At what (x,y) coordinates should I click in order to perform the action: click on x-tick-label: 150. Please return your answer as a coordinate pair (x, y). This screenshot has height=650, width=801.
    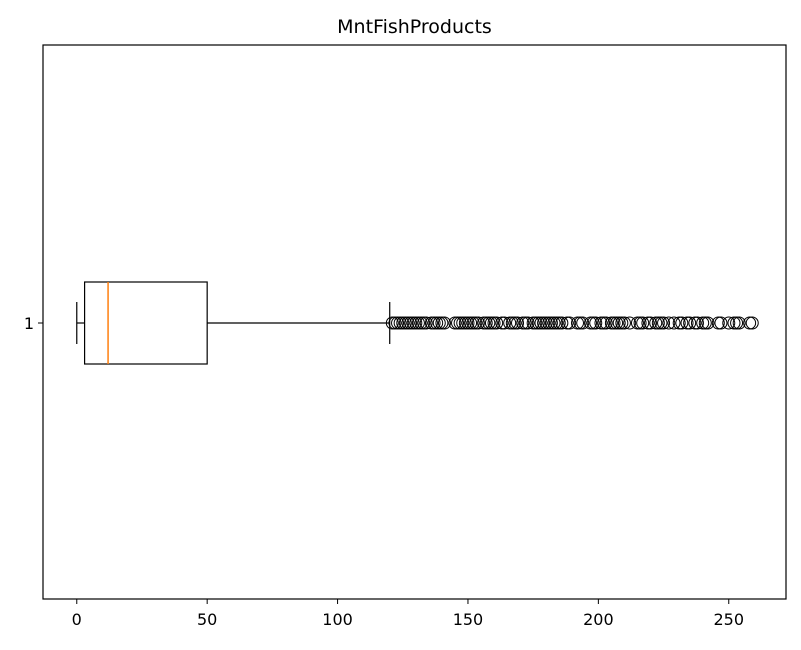
    Looking at the image, I should click on (468, 619).